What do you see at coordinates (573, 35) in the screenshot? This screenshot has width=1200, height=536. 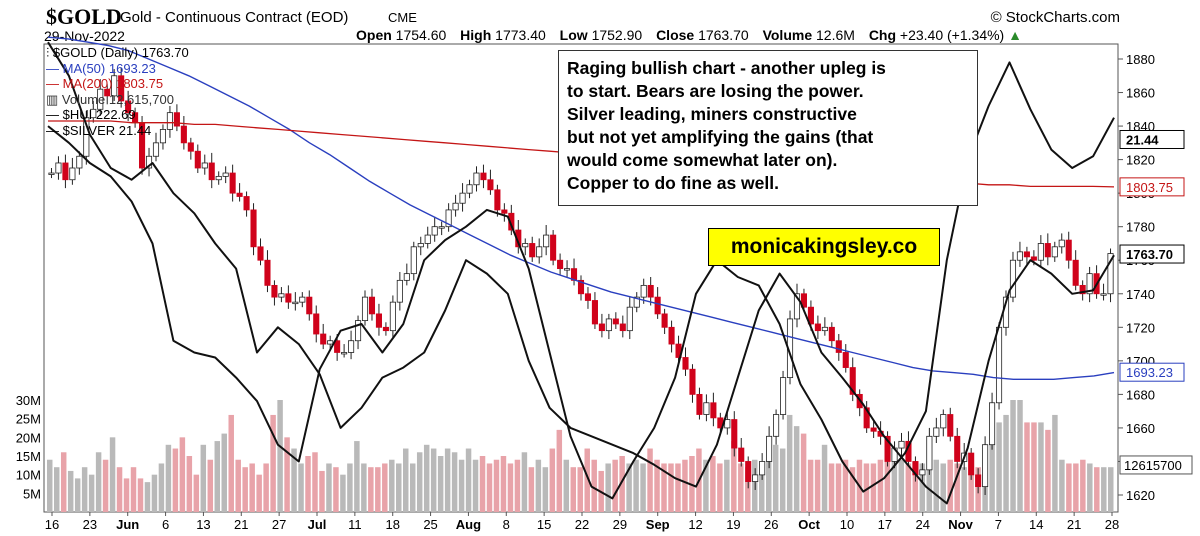 I see `low-label: Low` at bounding box center [573, 35].